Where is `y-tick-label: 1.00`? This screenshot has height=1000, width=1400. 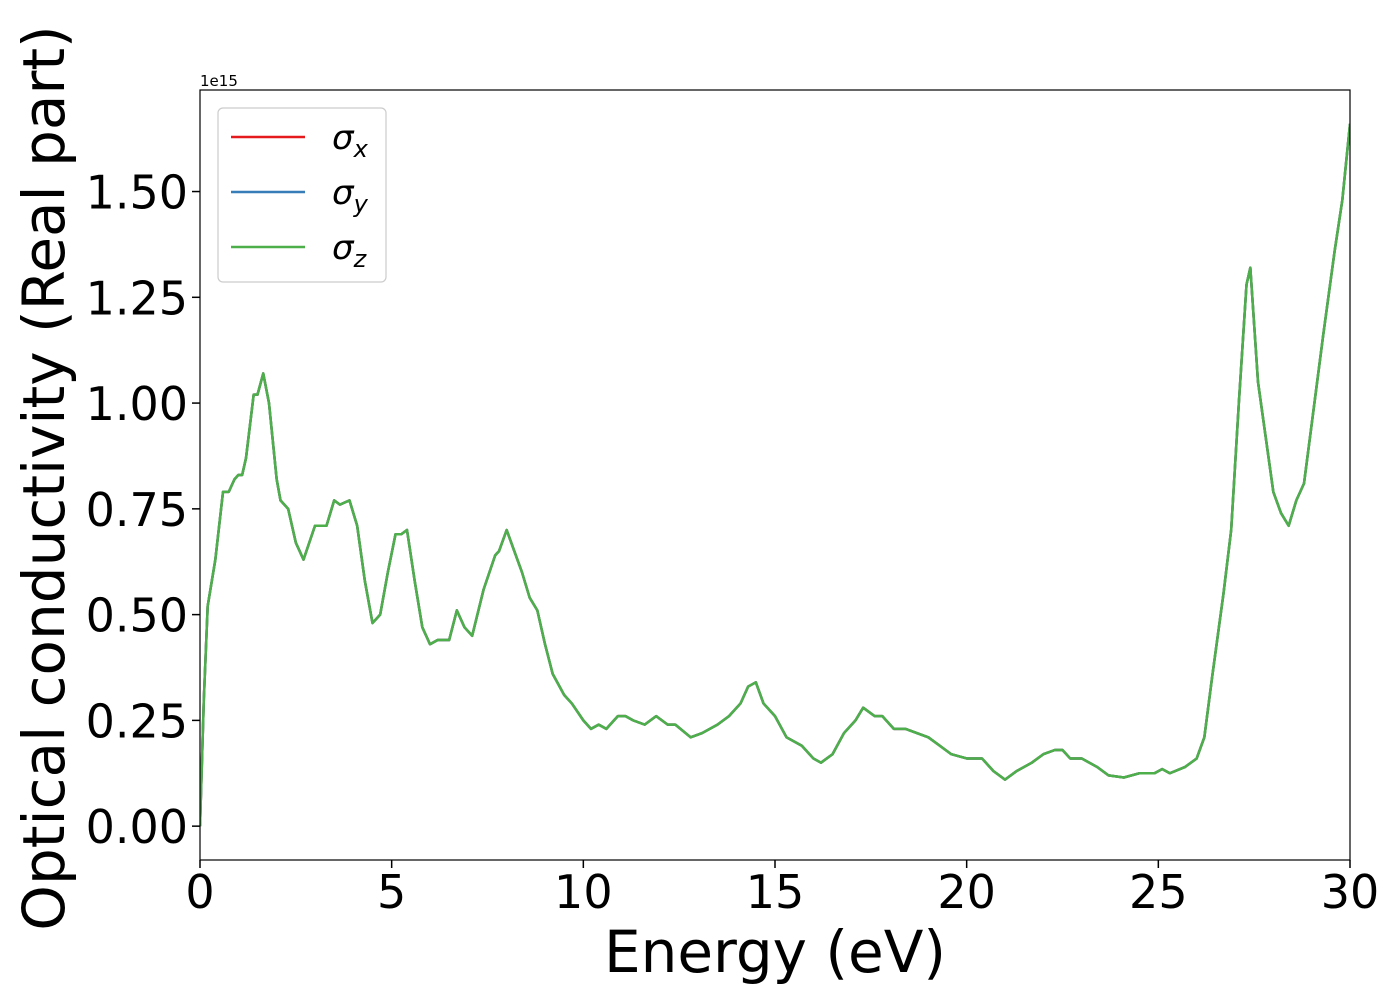 y-tick-label: 1.00 is located at coordinates (137, 404).